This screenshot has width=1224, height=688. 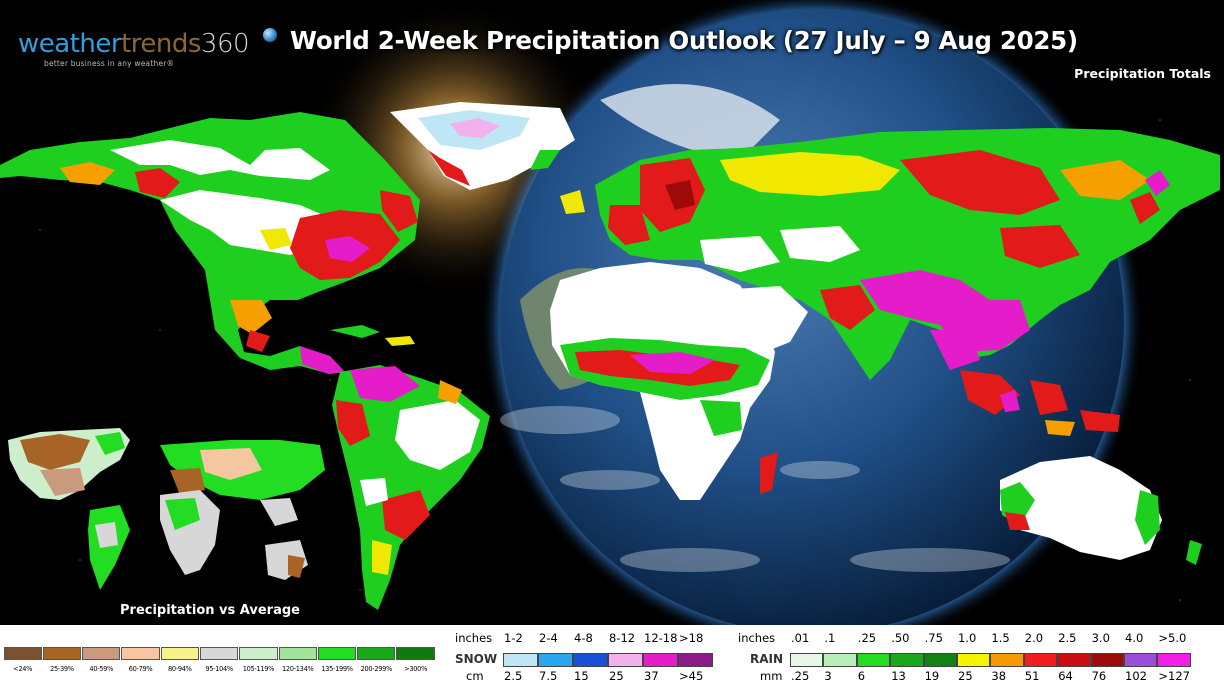 I want to click on rain-metric-tick: 25, so click(x=965, y=676).